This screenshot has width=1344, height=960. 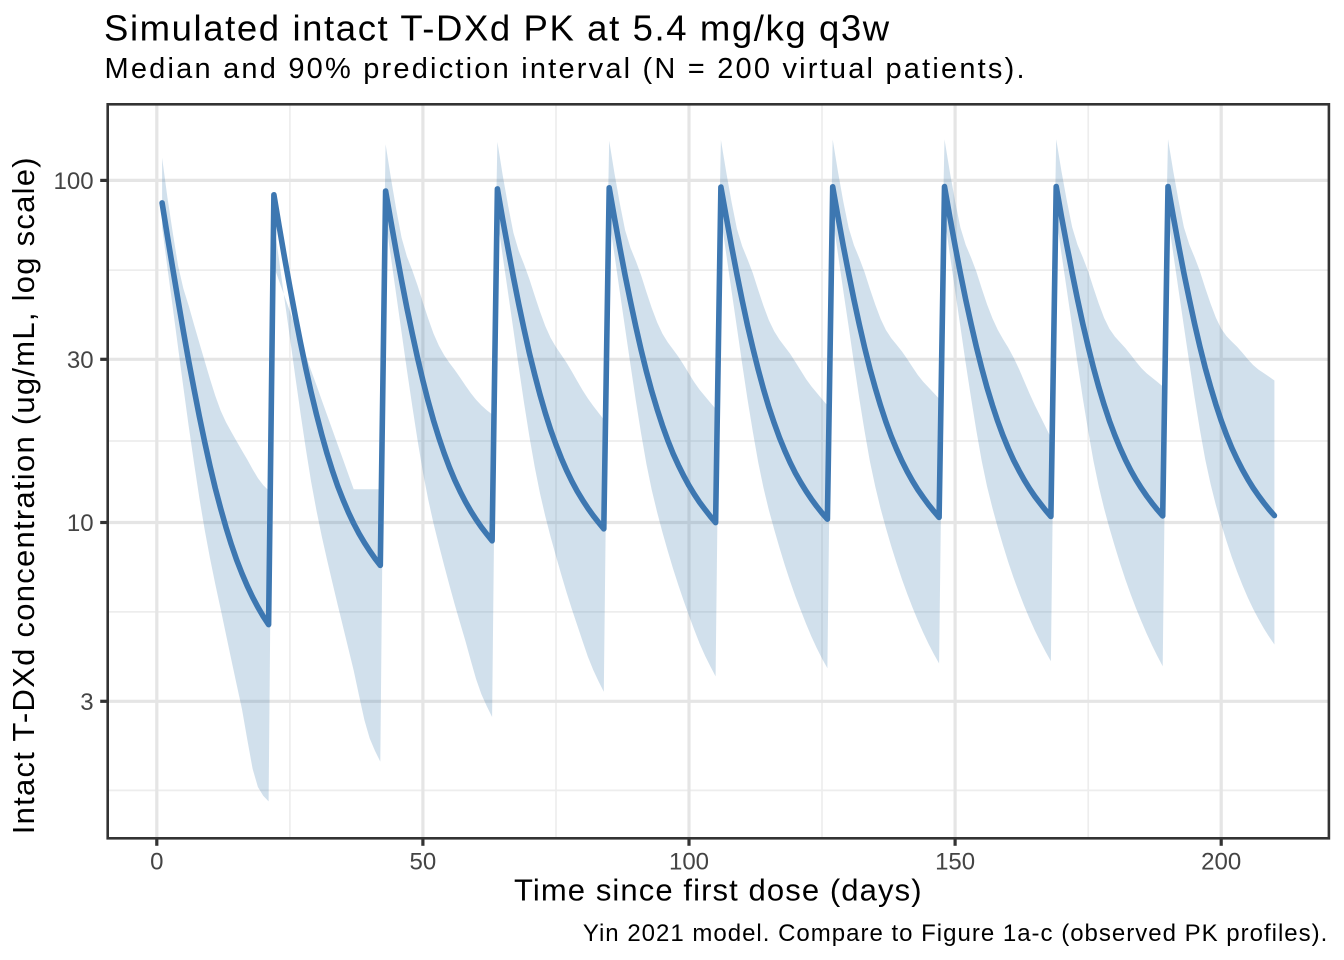 What do you see at coordinates (955, 861) in the screenshot?
I see `svg-text: 150` at bounding box center [955, 861].